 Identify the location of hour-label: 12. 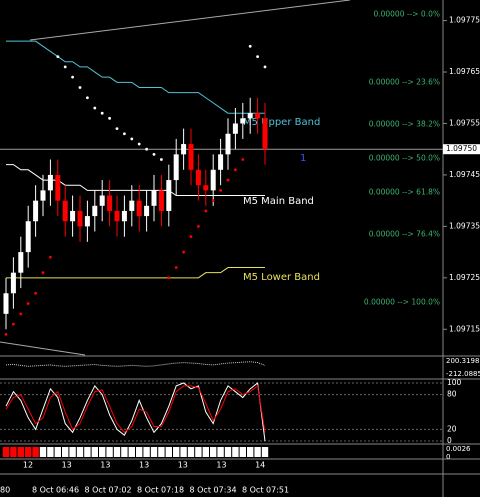
(28, 465).